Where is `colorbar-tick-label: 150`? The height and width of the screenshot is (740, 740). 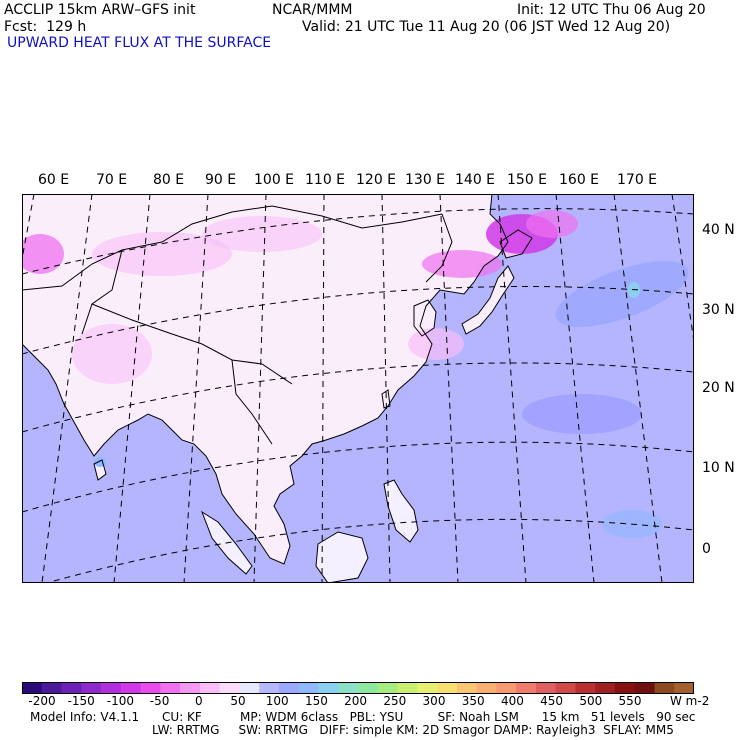
colorbar-tick-label: 150 is located at coordinates (316, 701).